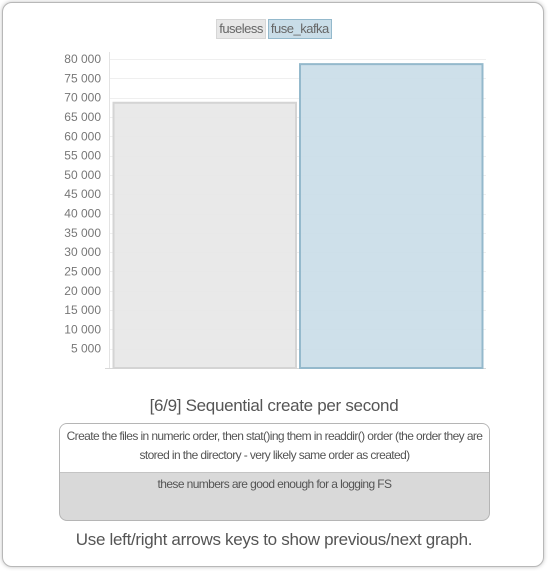 The image size is (548, 571). What do you see at coordinates (299, 29) in the screenshot?
I see `legend-item-fuse-kafka: fuse_kafka` at bounding box center [299, 29].